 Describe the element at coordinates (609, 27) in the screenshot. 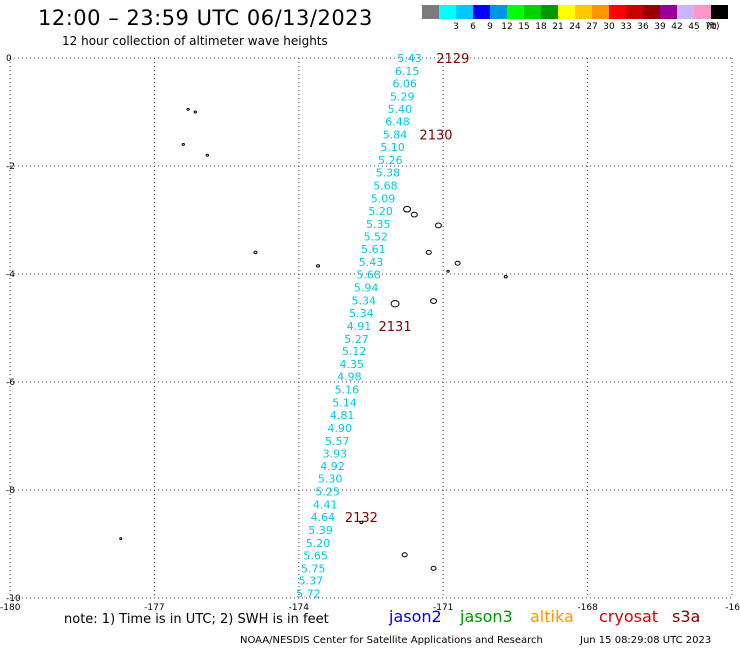

I see `color-scale-label: 30` at that location.